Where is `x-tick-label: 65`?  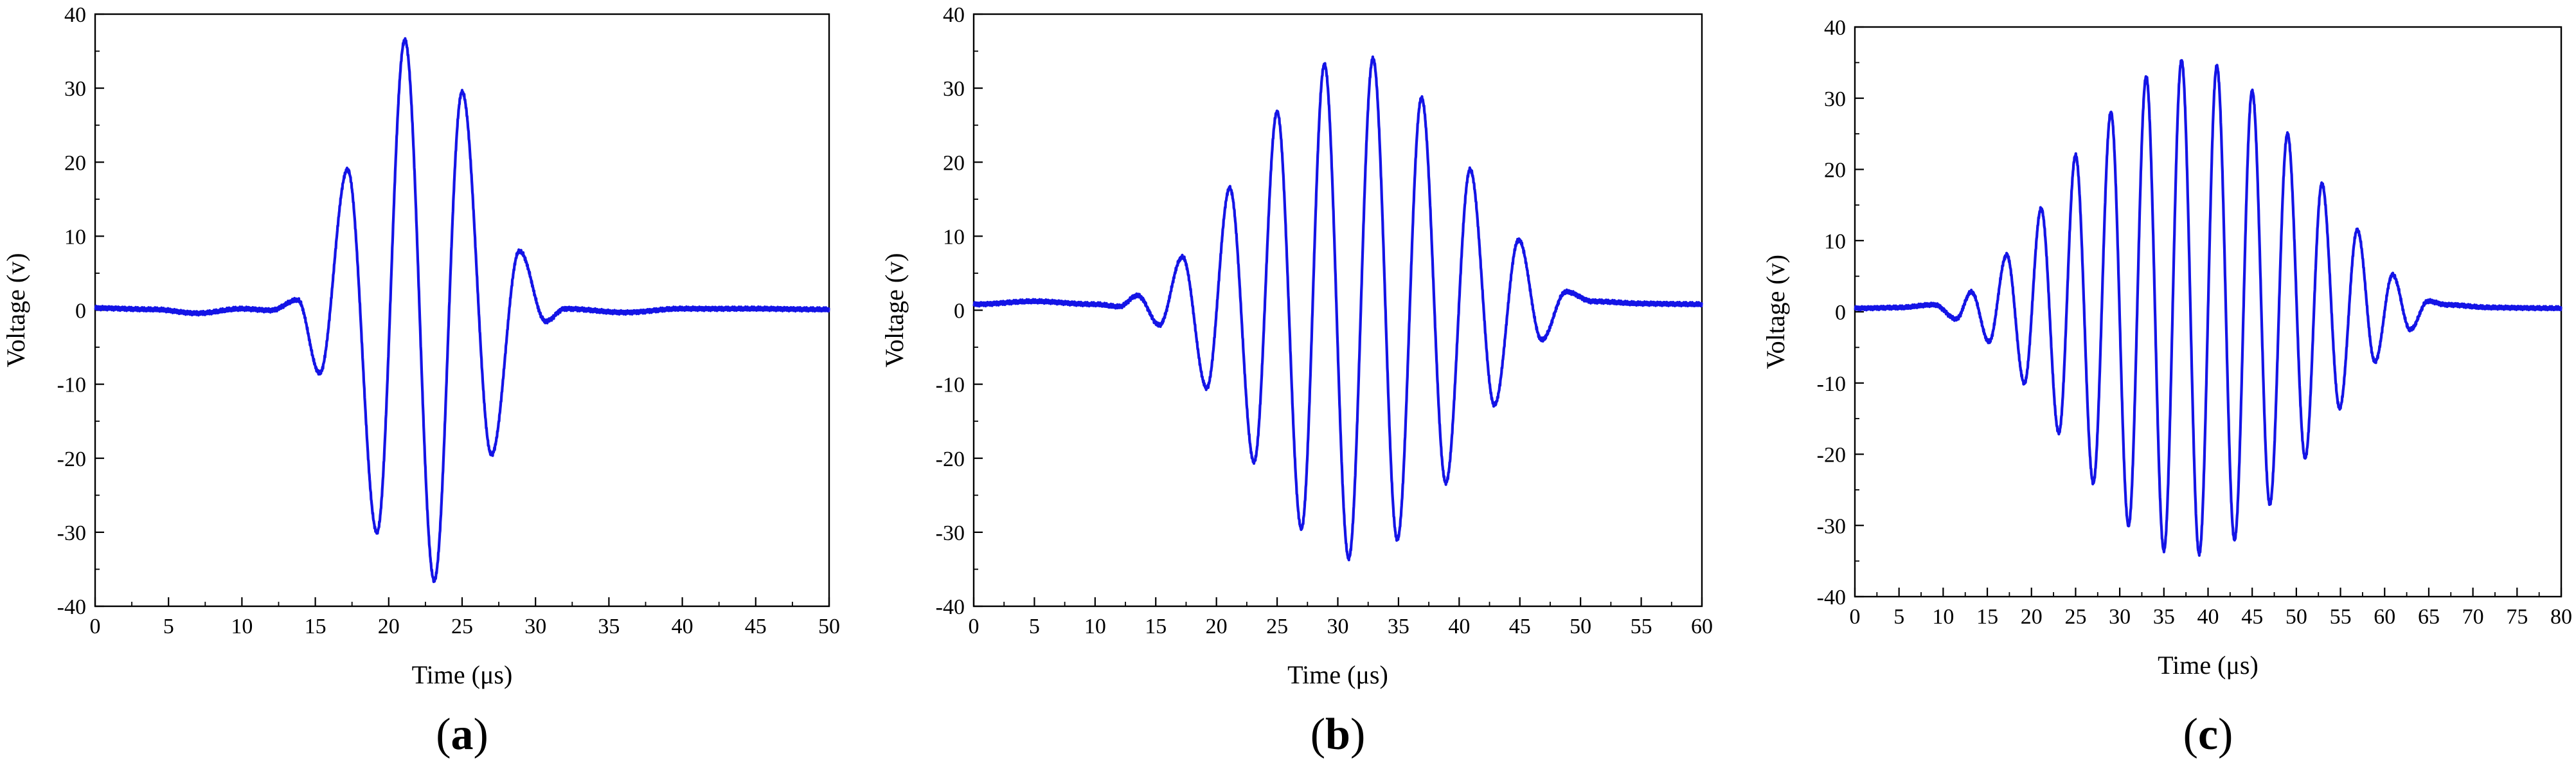
x-tick-label: 65 is located at coordinates (2429, 617).